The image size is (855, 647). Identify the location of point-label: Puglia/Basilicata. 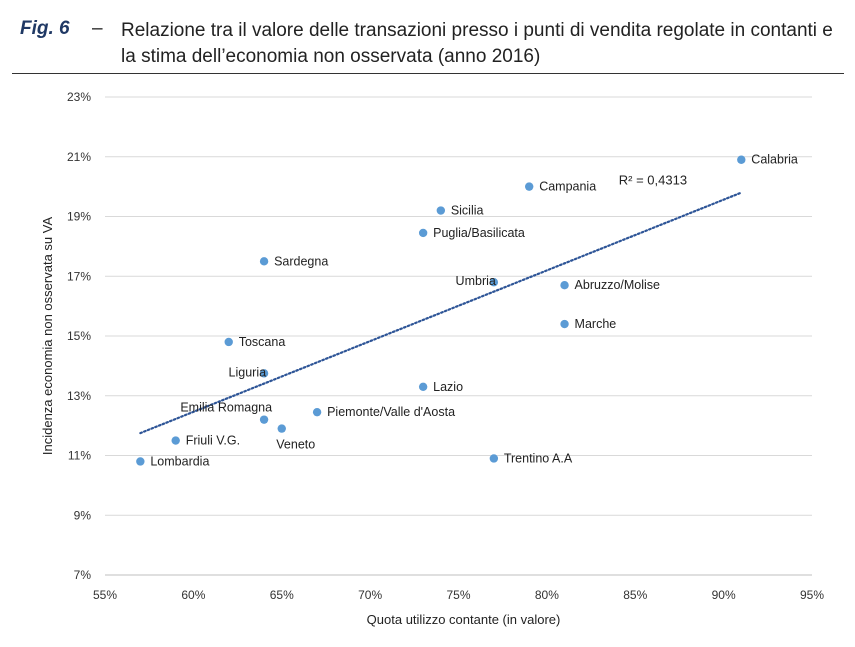
(479, 233).